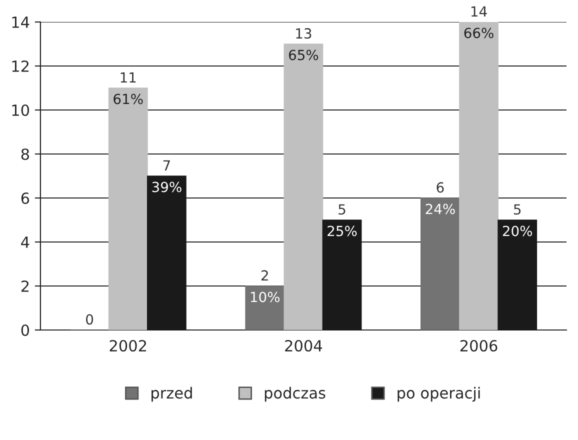 Image resolution: width=578 pixels, height=440 pixels. I want to click on data-label: 13 65%, so click(303, 44).